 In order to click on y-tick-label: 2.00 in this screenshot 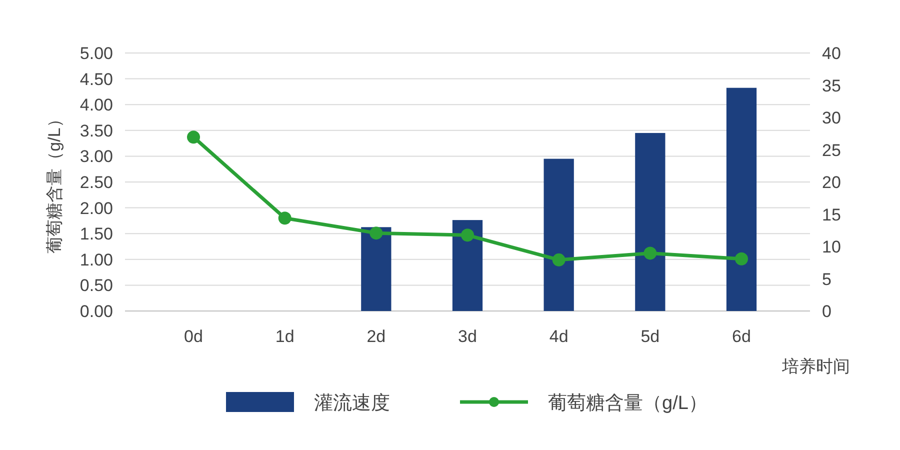, I will do `click(96, 208)`.